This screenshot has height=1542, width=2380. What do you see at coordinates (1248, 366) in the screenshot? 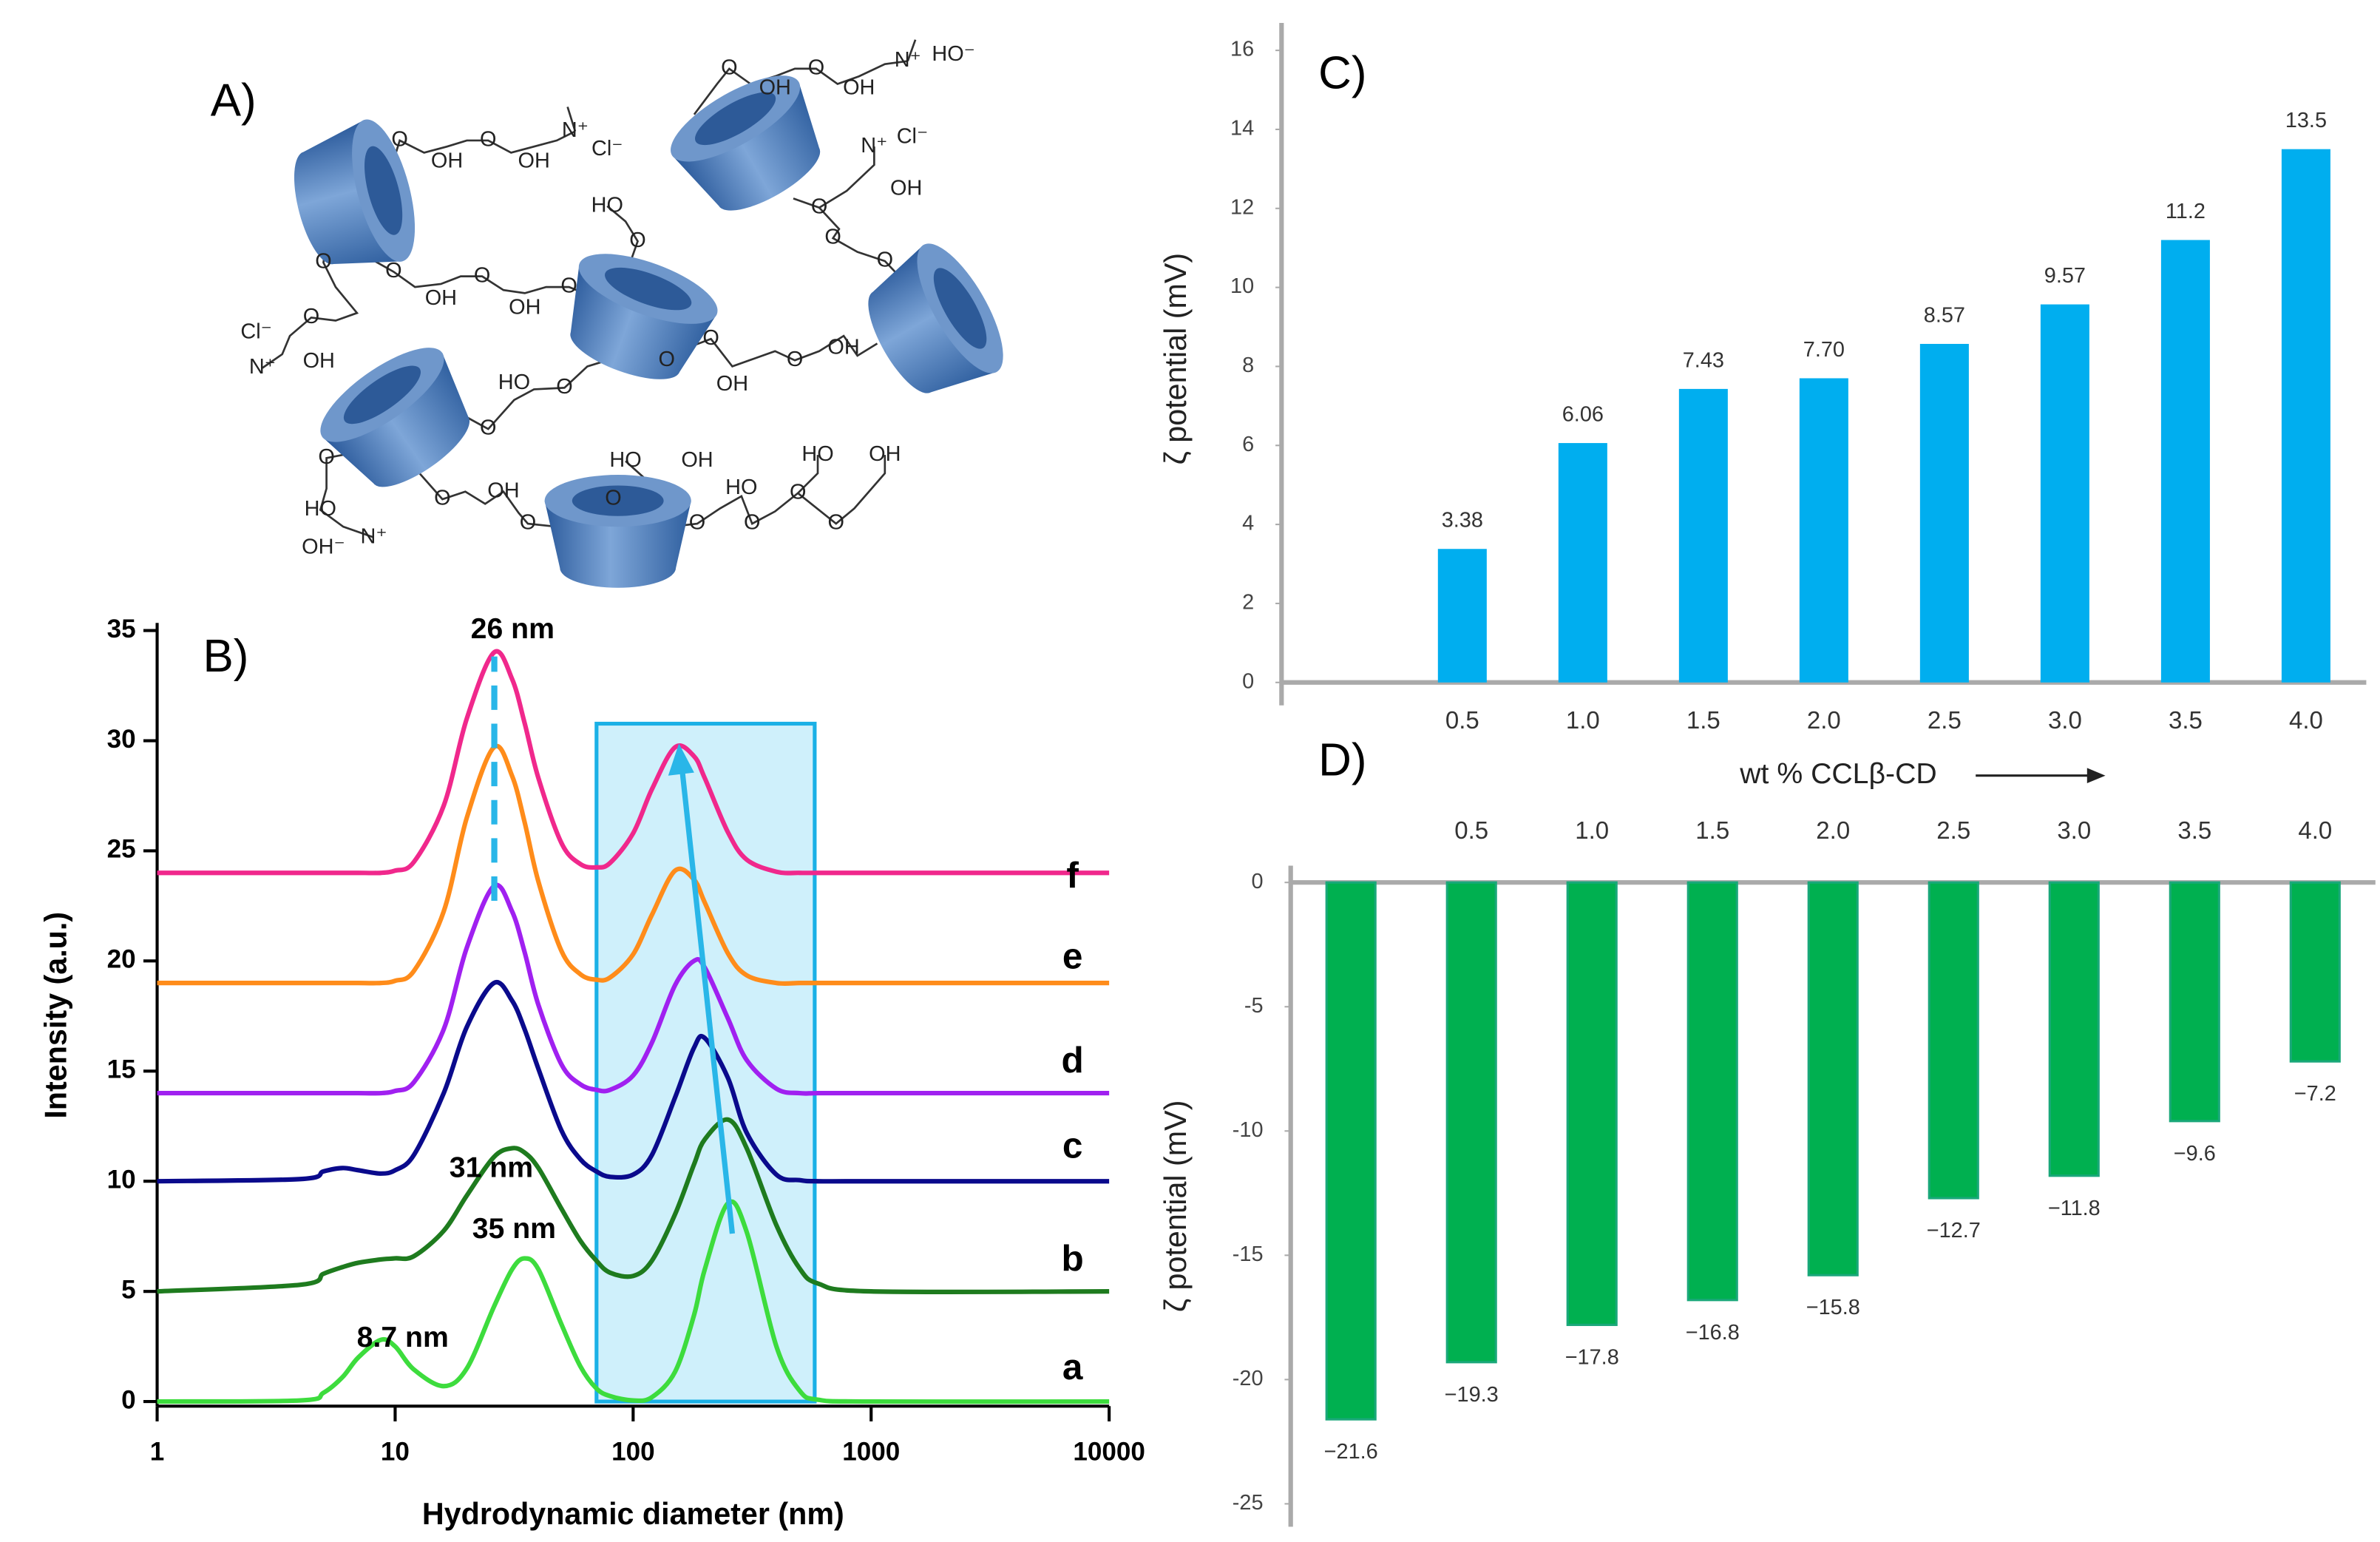
I see `y-tick-label: 8` at bounding box center [1248, 366].